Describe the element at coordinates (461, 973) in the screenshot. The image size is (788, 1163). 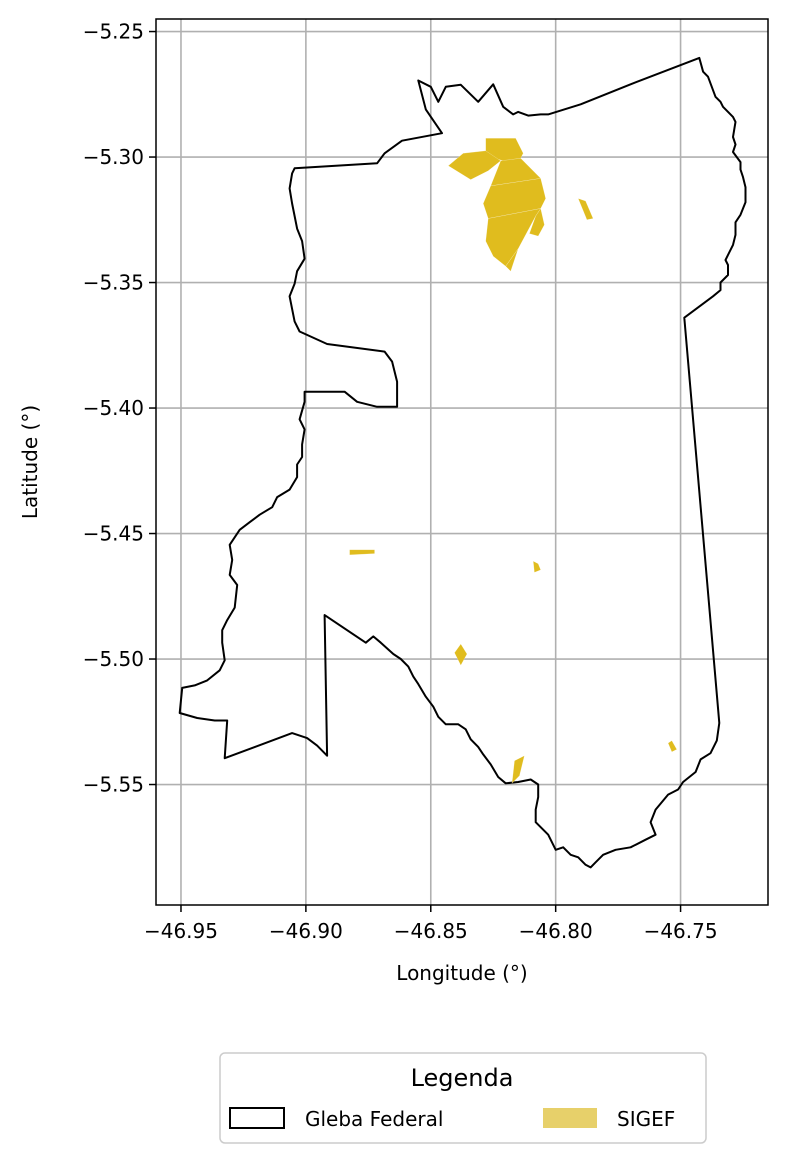
I see `x-axis-label: Longitude (°)` at that location.